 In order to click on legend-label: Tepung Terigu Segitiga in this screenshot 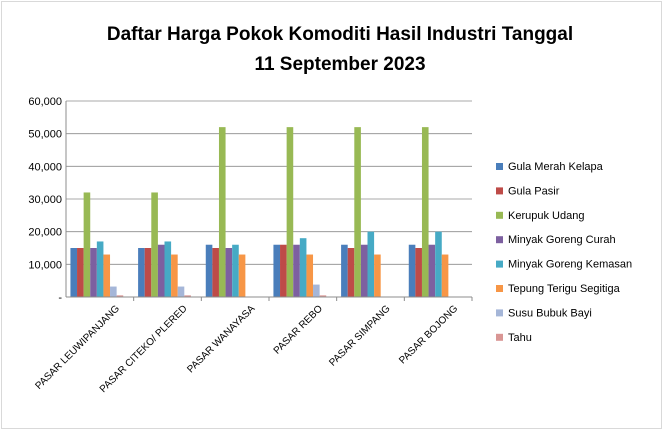, I will do `click(564, 289)`.